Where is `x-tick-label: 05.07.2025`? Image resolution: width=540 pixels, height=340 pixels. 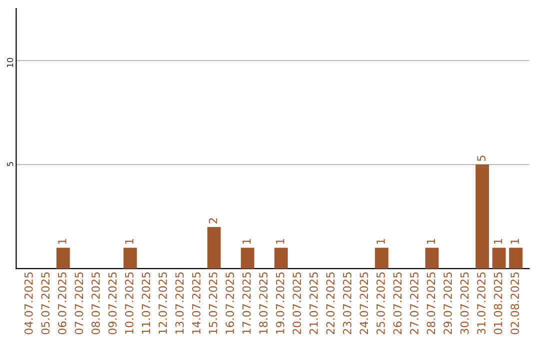
x-tick-label: 05.07.2025 is located at coordinates (45, 303).